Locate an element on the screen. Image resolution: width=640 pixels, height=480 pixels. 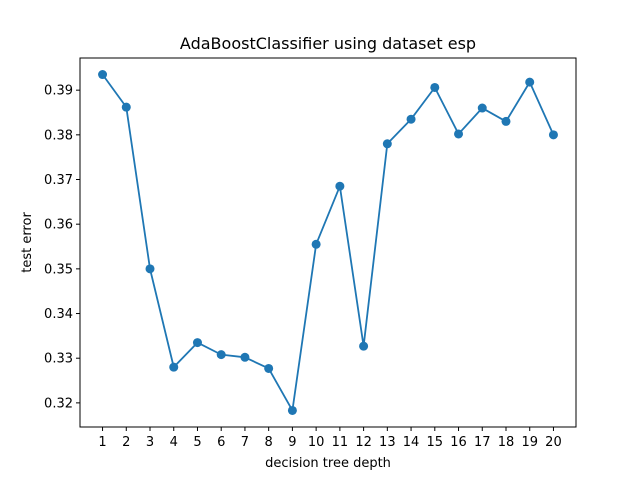
x-tick-label: 19 is located at coordinates (529, 442).